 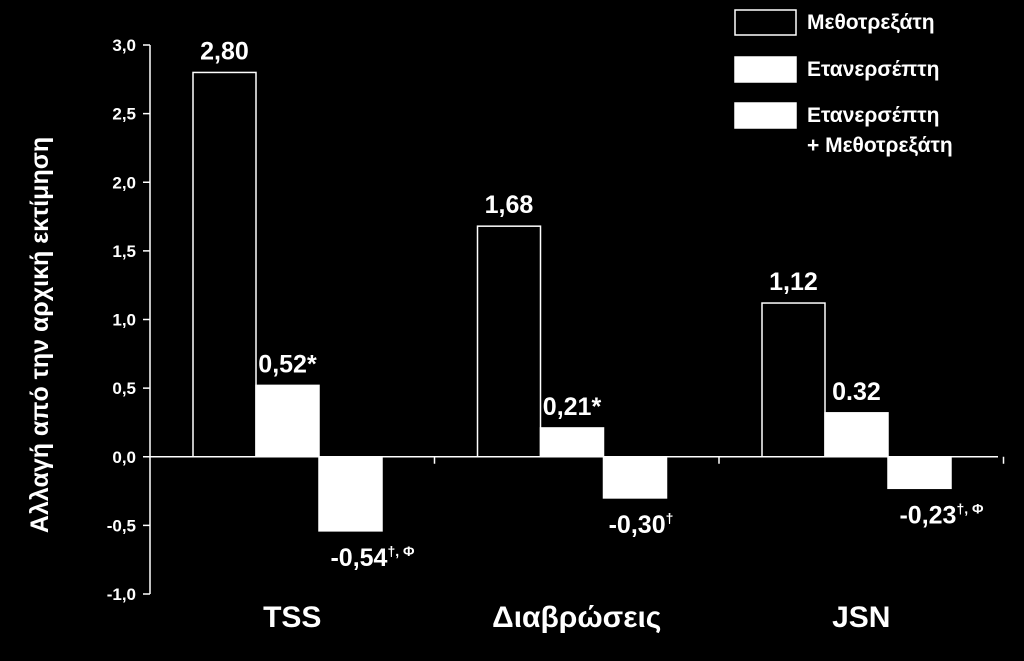 I want to click on y-tick-label: 0,0, so click(x=124, y=457).